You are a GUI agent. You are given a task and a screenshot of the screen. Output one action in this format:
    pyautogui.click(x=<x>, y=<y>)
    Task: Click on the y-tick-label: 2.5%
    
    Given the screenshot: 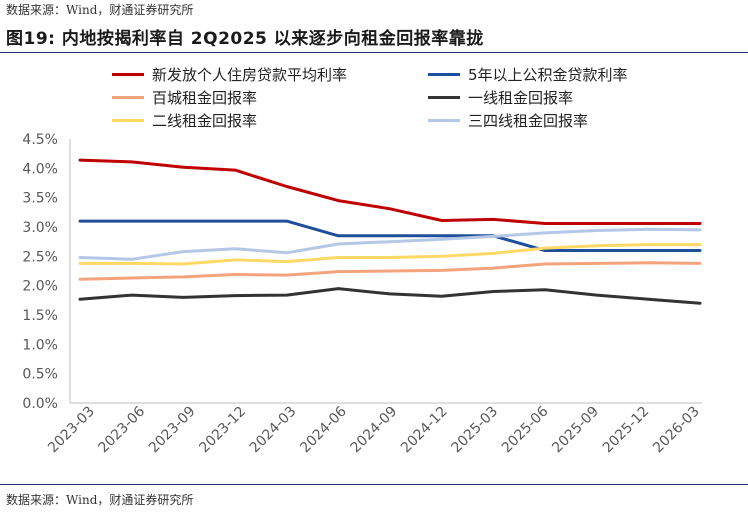 What is the action you would take?
    pyautogui.click(x=40, y=257)
    